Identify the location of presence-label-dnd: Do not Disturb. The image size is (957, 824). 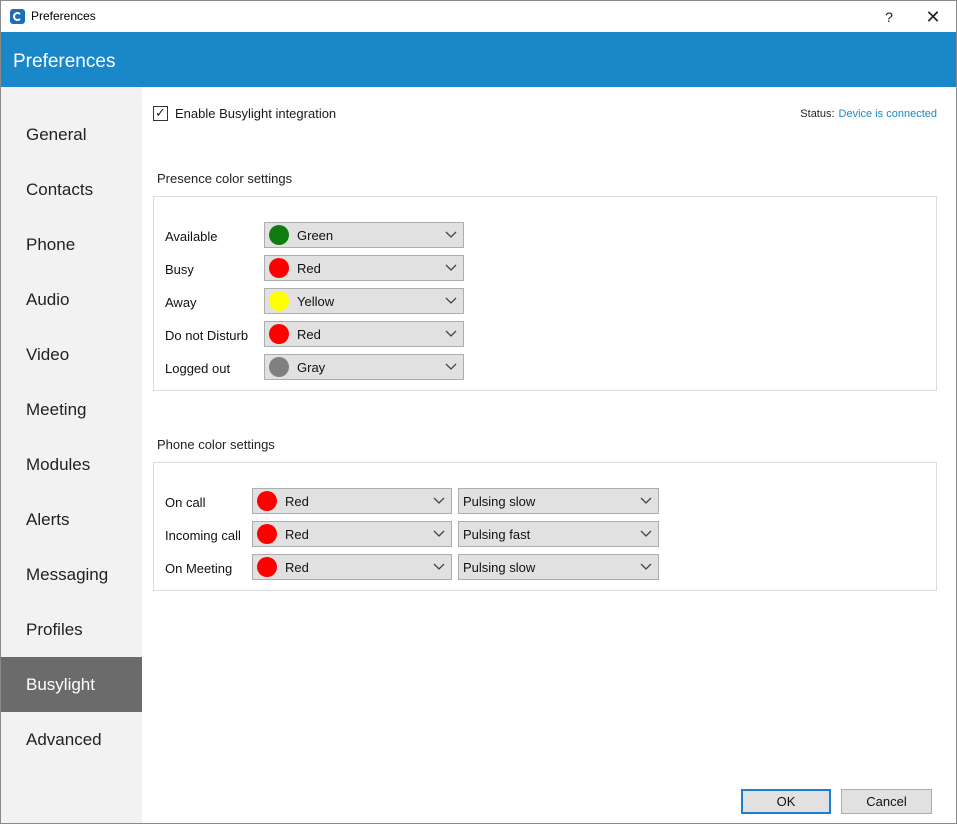
(207, 335).